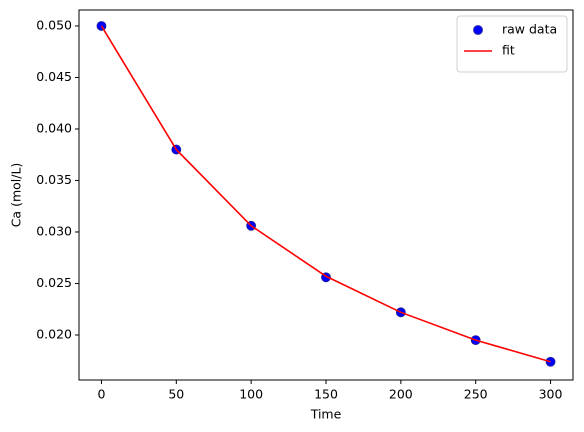  I want to click on legend-marker, so click(478, 30).